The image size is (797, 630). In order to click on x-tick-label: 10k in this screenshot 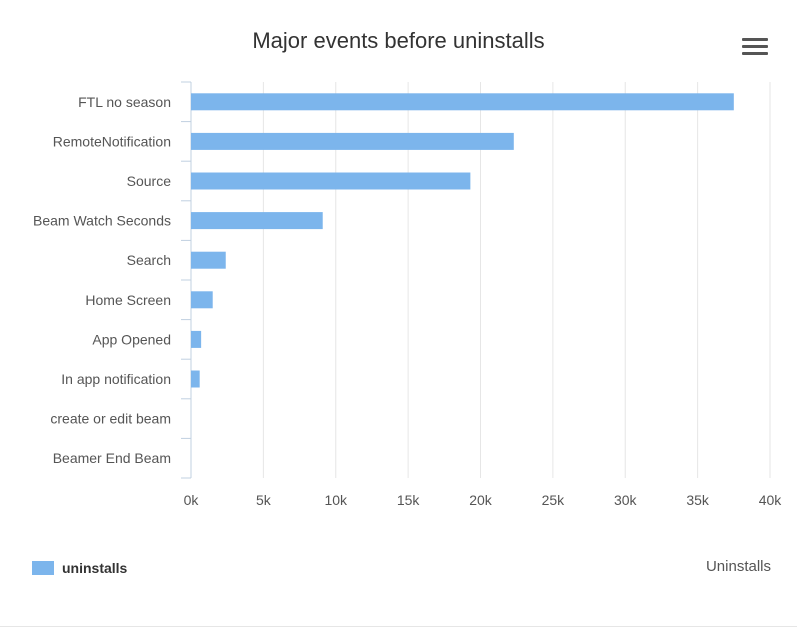, I will do `click(336, 500)`.